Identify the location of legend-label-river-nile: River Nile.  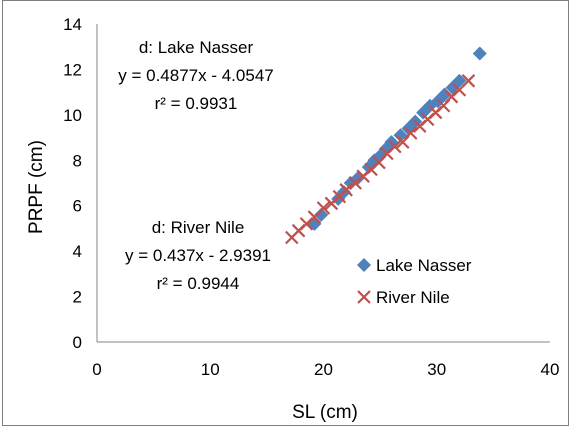
(413, 297).